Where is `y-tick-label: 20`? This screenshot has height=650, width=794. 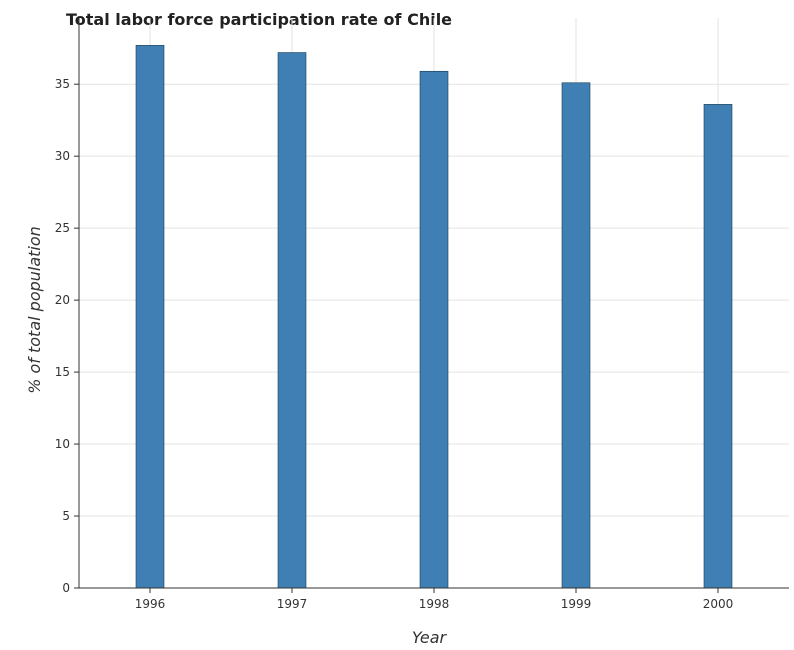 y-tick-label: 20 is located at coordinates (62, 300).